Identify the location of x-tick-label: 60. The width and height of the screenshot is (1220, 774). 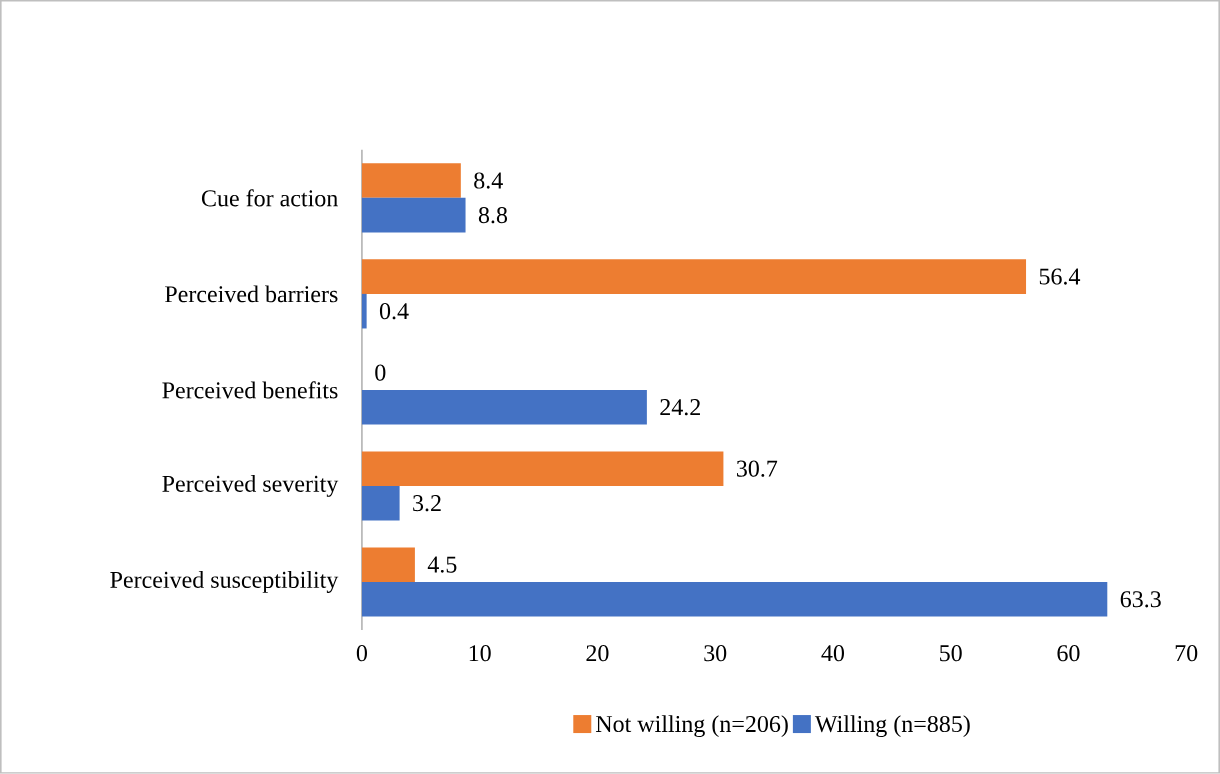
(1068, 653).